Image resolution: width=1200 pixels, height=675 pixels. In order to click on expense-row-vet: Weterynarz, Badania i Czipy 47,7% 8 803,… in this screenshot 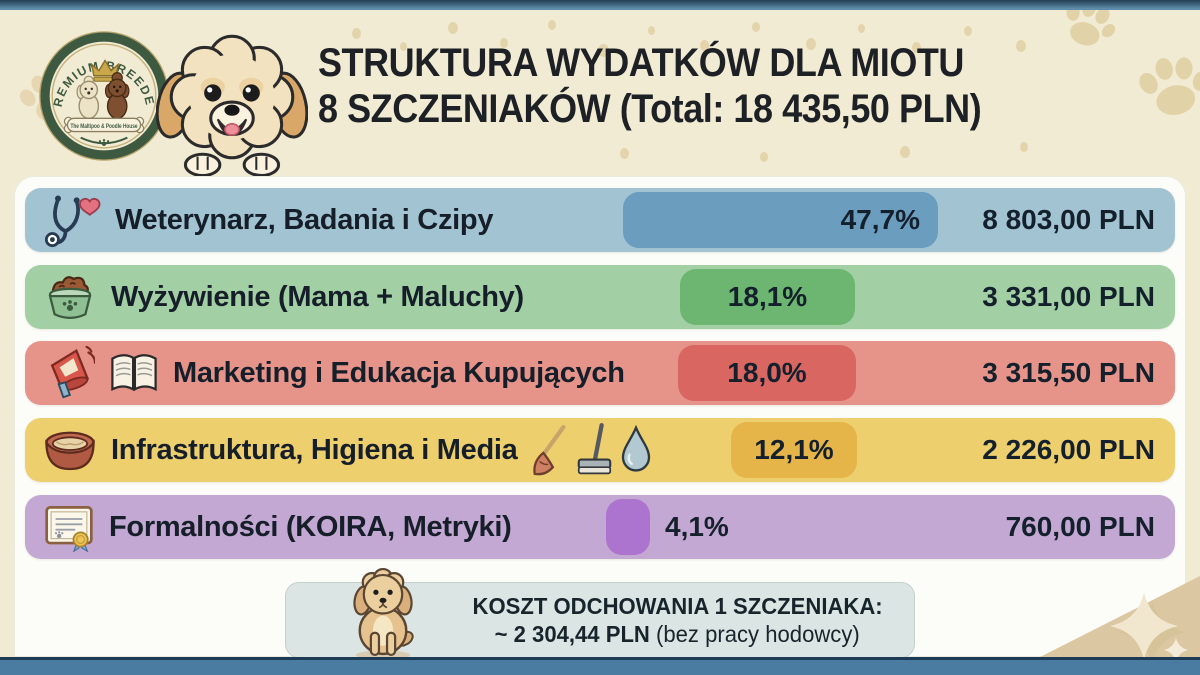, I will do `click(600, 220)`.